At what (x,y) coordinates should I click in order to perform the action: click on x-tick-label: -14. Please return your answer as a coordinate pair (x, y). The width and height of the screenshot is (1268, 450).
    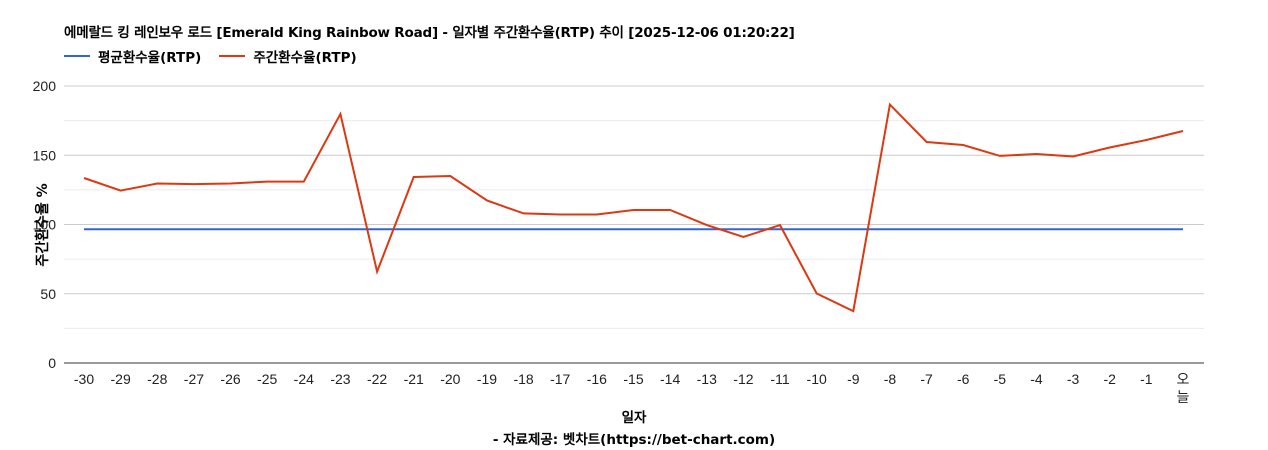
    Looking at the image, I should click on (670, 379).